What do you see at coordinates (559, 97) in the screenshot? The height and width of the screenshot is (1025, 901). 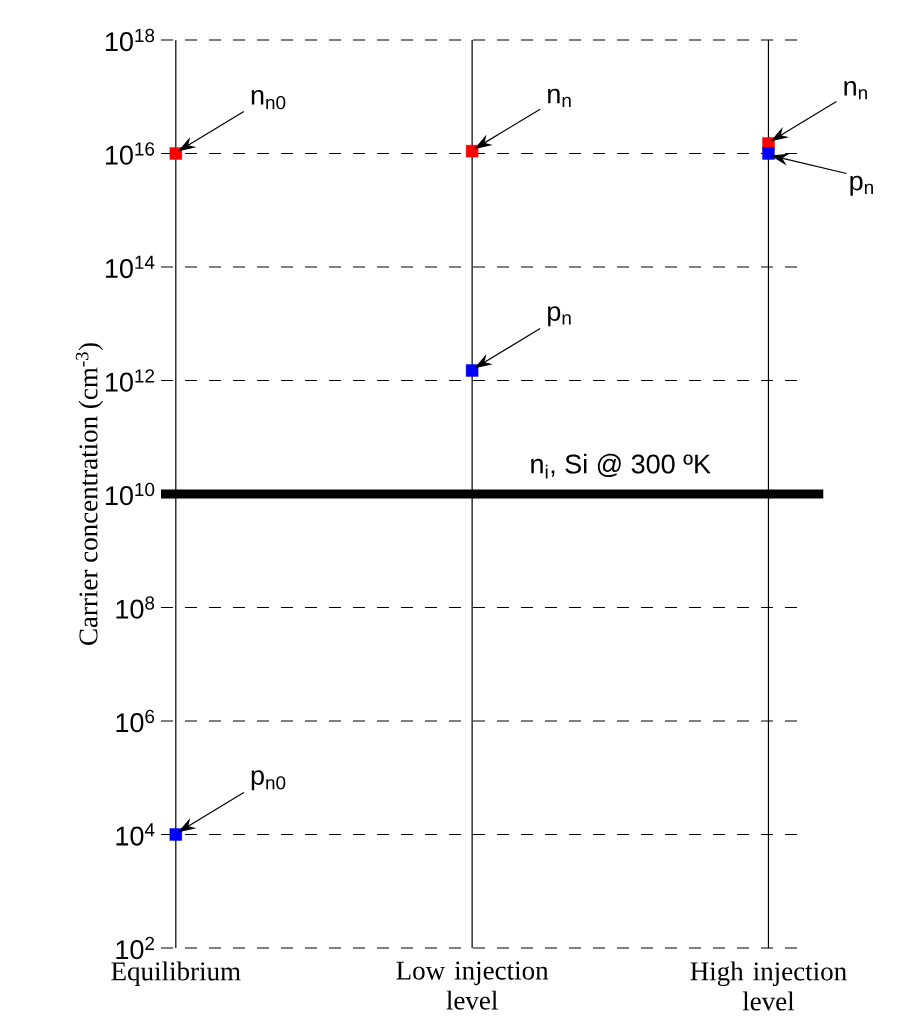 I see `annotation: n$_{n}$` at bounding box center [559, 97].